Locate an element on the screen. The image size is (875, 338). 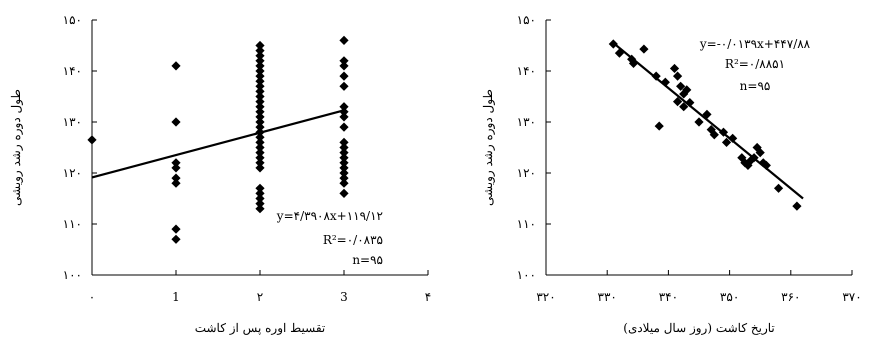
x-tick-label: 3 is located at coordinates (344, 297).